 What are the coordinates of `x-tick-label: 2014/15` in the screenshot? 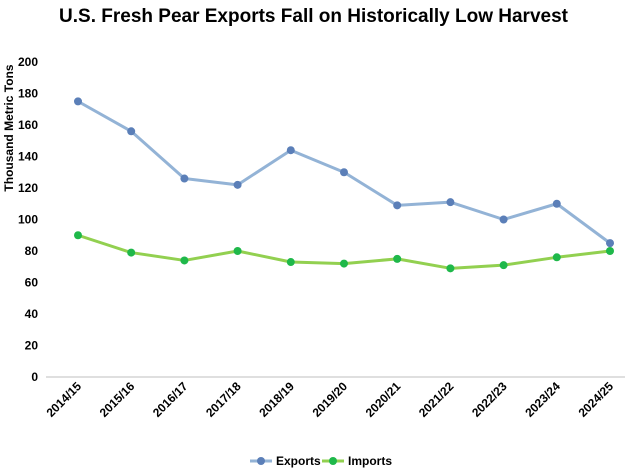 It's located at (64, 399).